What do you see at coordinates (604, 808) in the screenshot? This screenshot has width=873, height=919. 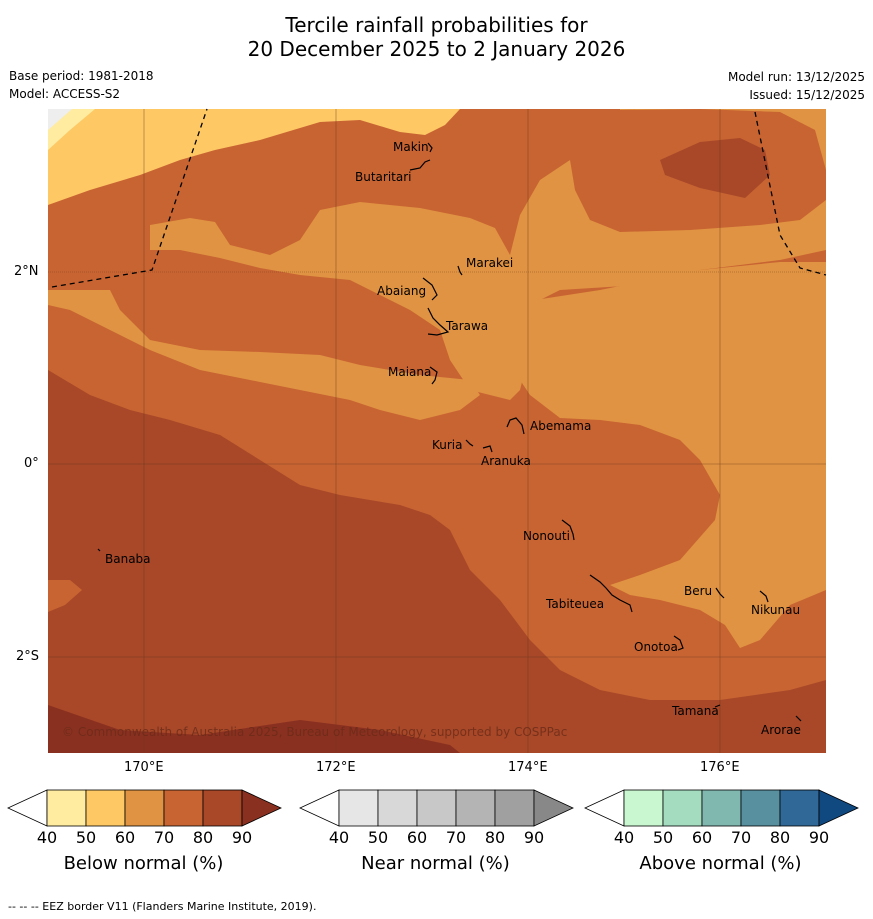 I see `colorbar-above-under` at bounding box center [604, 808].